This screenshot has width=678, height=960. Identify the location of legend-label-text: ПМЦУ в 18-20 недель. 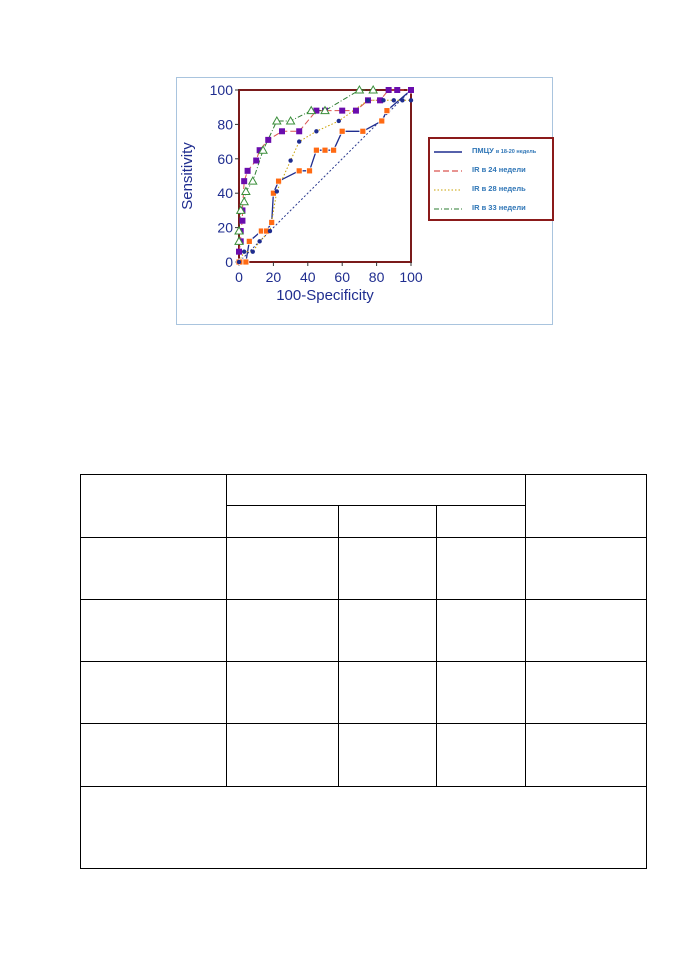
(504, 150).